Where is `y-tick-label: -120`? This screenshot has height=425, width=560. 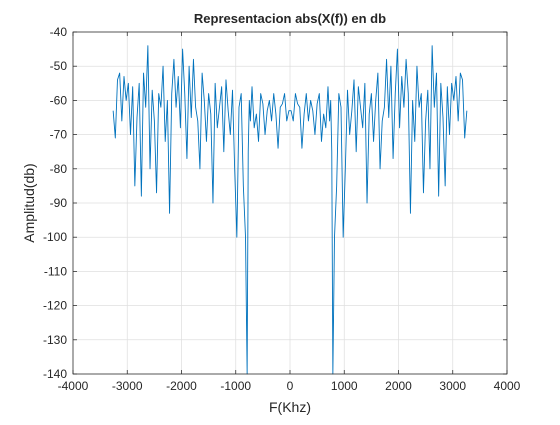
y-tick-label: -120 is located at coordinates (55, 306).